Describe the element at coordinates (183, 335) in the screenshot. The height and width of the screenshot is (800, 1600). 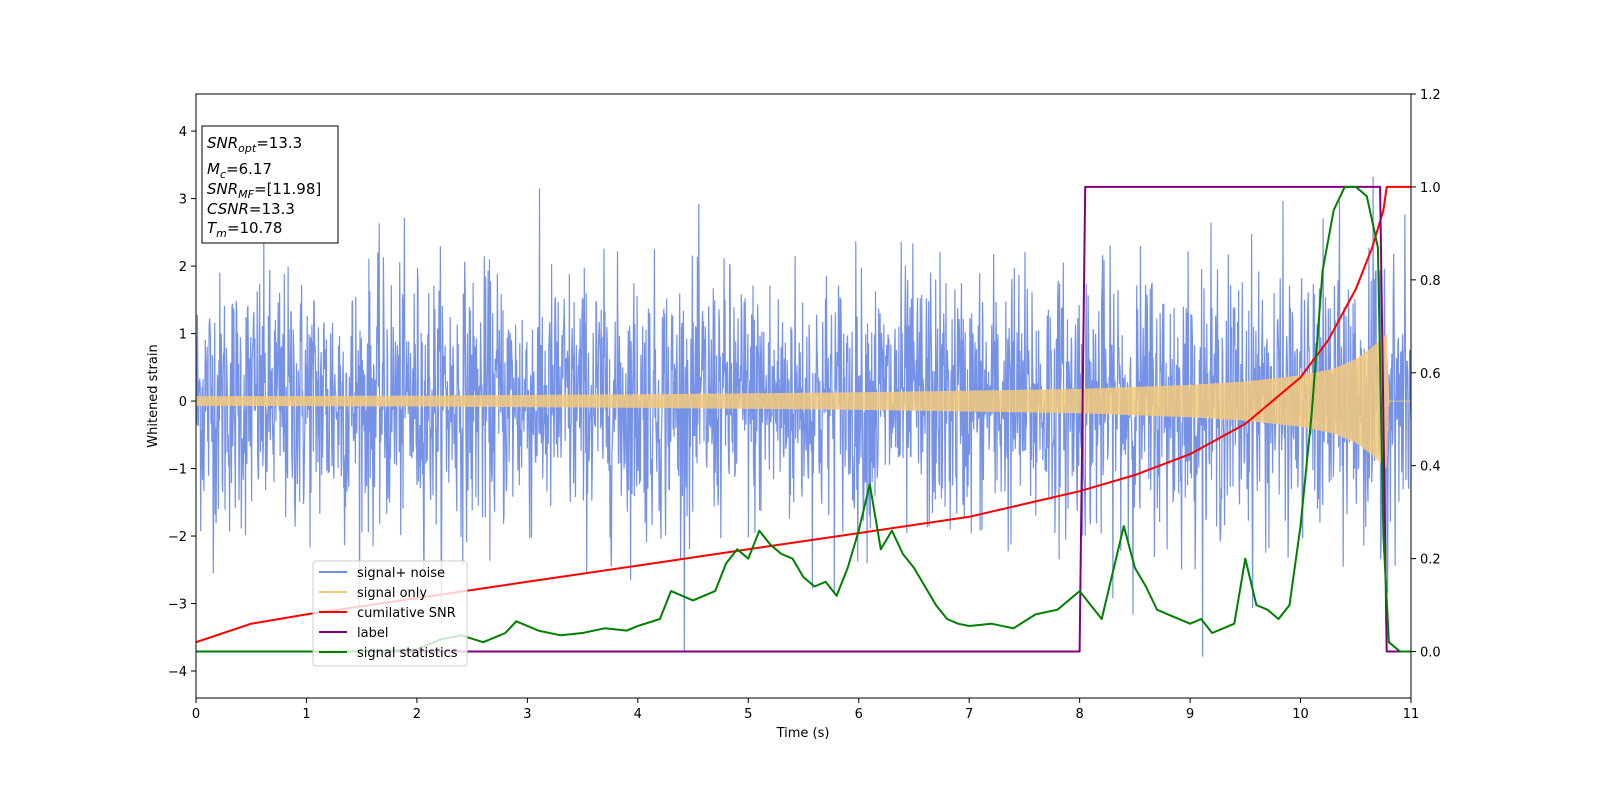
I see `y-tick-label: 1` at that location.